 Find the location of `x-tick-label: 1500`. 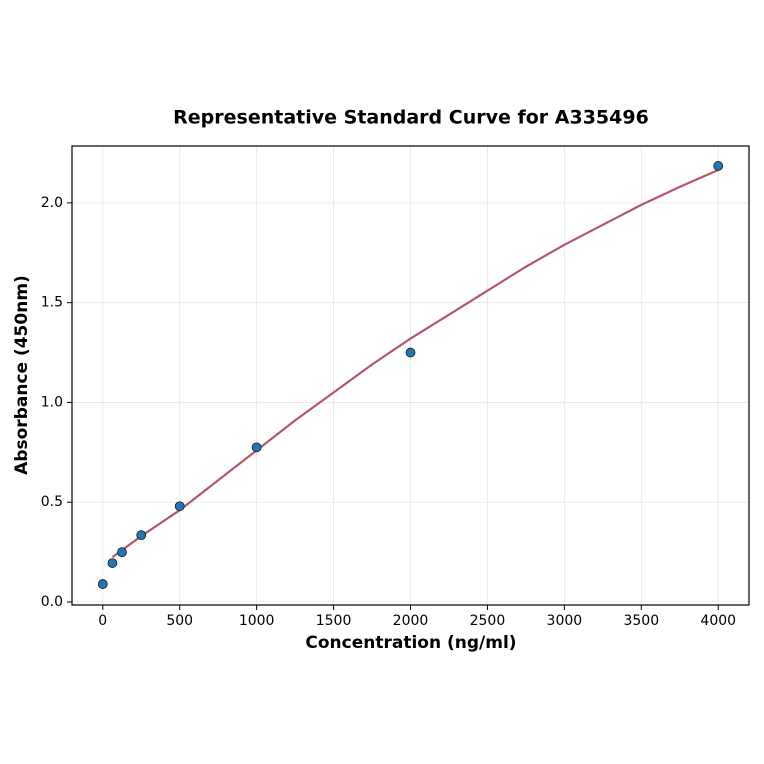

x-tick-label: 1500 is located at coordinates (334, 621).